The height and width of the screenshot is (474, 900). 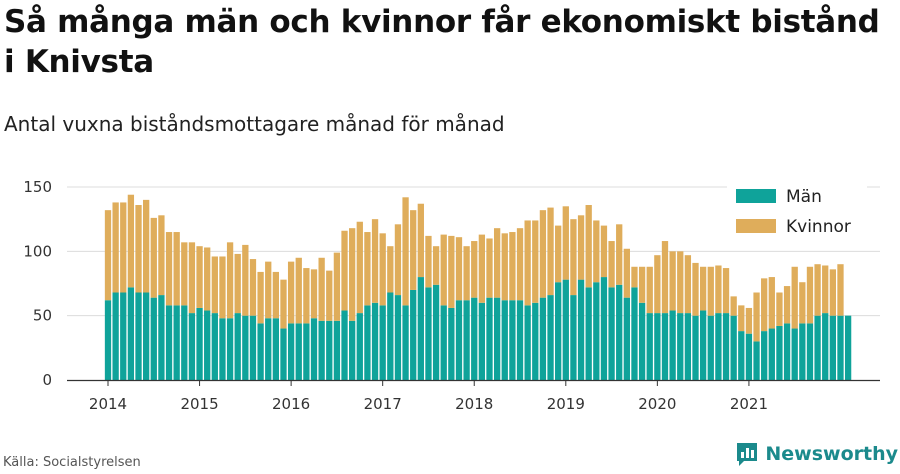 I want to click on x-tick-label: 2015, so click(x=199, y=404).